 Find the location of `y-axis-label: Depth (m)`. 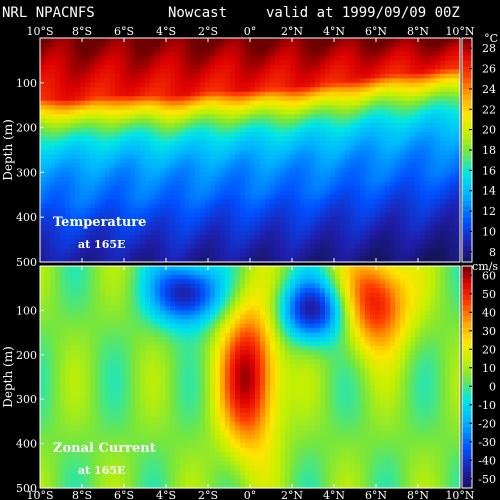

y-axis-label: Depth (m) is located at coordinates (8, 150).